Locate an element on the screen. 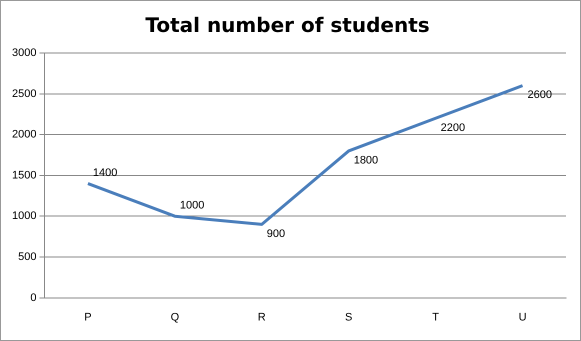  x-tick-label: P is located at coordinates (88, 317).